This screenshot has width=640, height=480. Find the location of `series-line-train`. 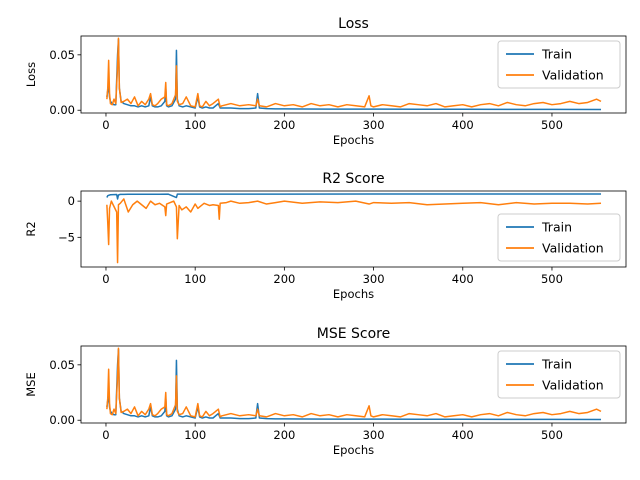

series-line-train is located at coordinates (354, 196).